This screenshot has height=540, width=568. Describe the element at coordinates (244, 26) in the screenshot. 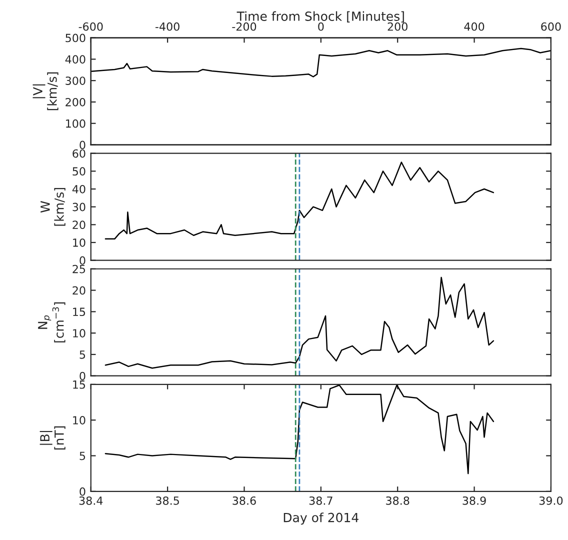

I see `x2-tick-label: -200` at that location.